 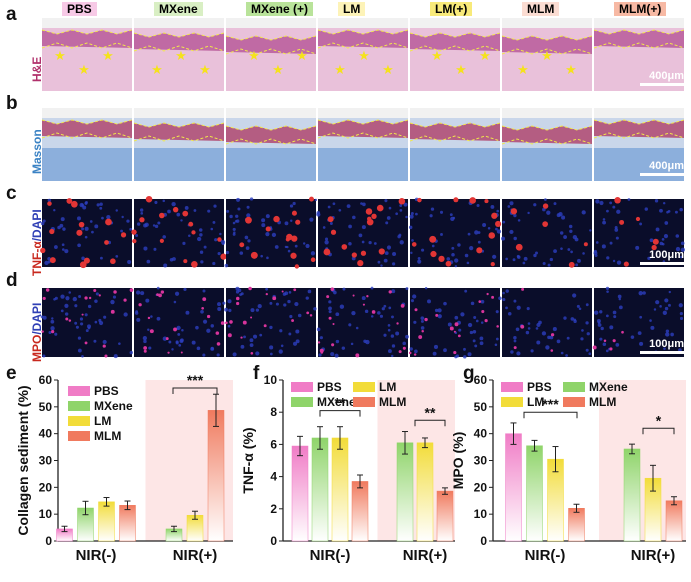 What do you see at coordinates (271, 135) in the screenshot?
I see `masson-epidermis-layer` at bounding box center [271, 135].